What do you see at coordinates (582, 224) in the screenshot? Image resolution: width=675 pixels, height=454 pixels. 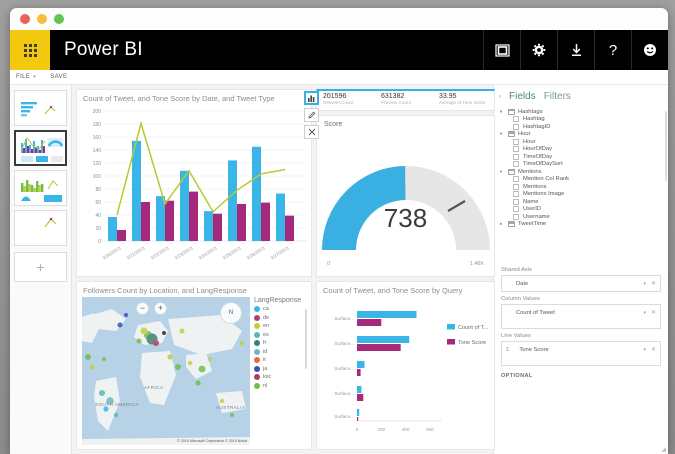 I see `field-table-tweettime: ▸ TweetTime` at bounding box center [582, 224].